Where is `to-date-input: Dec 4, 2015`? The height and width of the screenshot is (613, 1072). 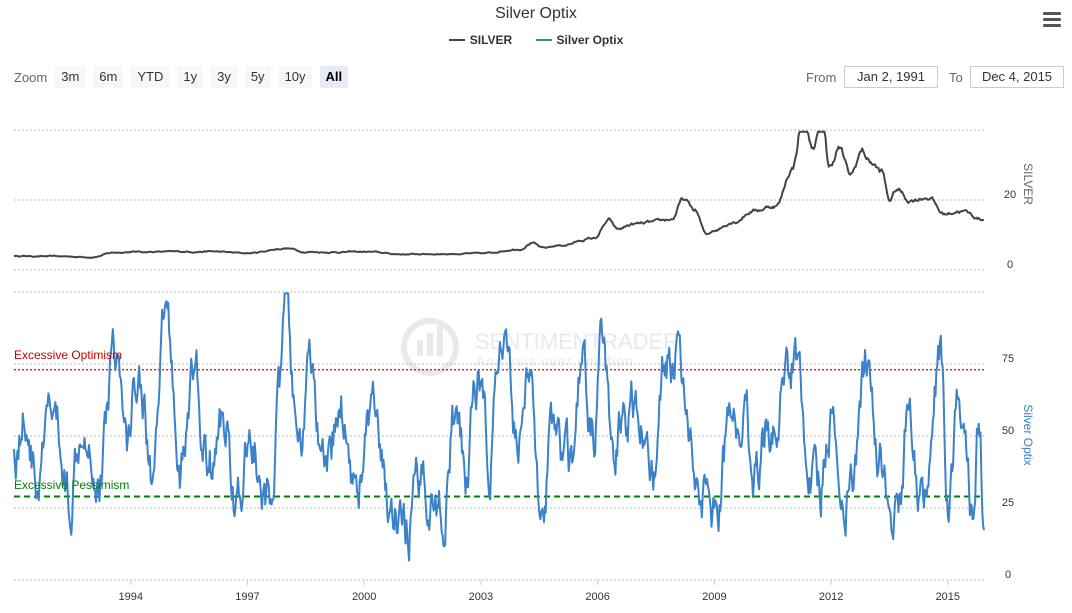
to-date-input: Dec 4, 2015 is located at coordinates (1017, 77).